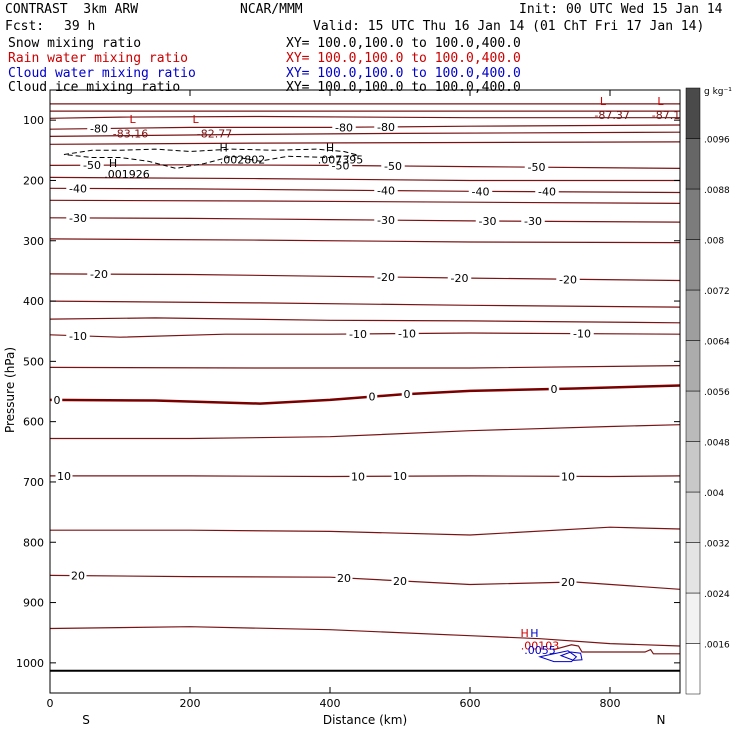 The width and height of the screenshot is (740, 740). What do you see at coordinates (403, 87) in the screenshot?
I see `field-xy-cloud-ice: XY= 100.0,100.0 to 100.0,400.0` at bounding box center [403, 87].